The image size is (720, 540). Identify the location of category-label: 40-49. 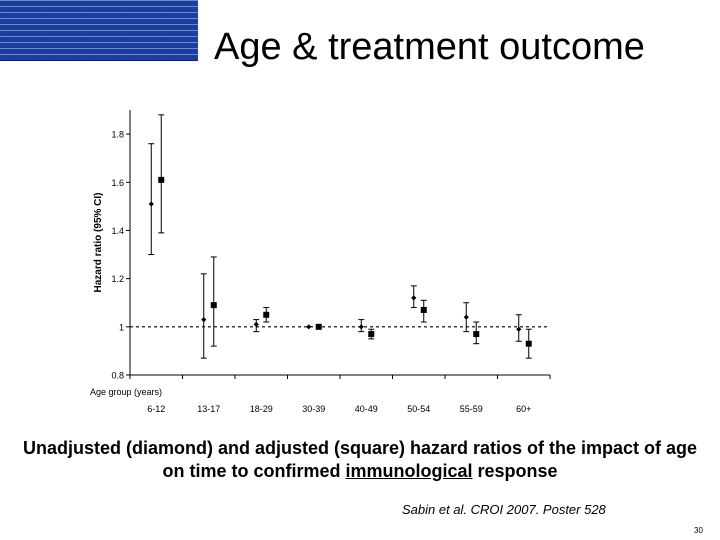
(366, 409).